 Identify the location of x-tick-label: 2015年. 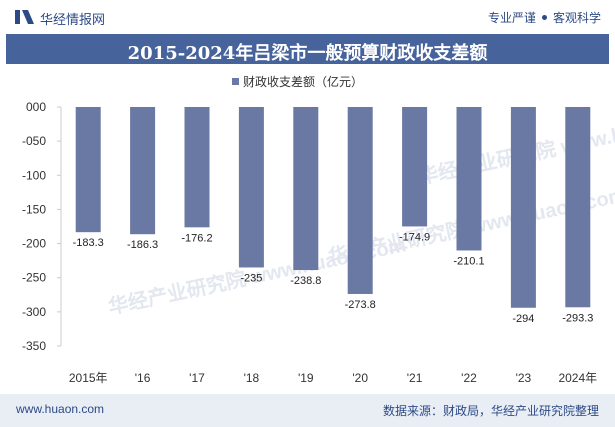
(88, 378).